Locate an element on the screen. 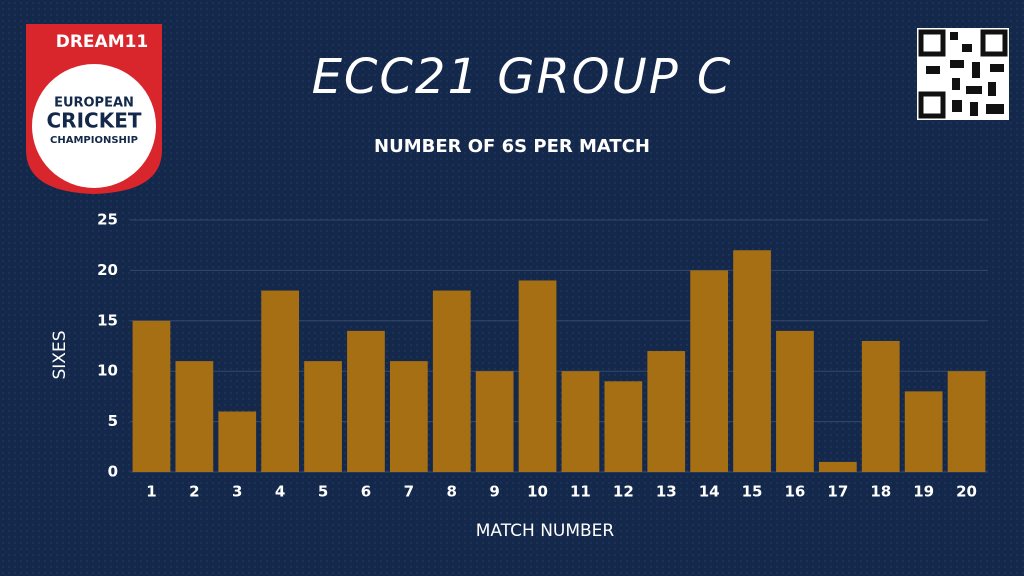 This screenshot has width=1024, height=576. x-tick-label: 17 is located at coordinates (837, 492).